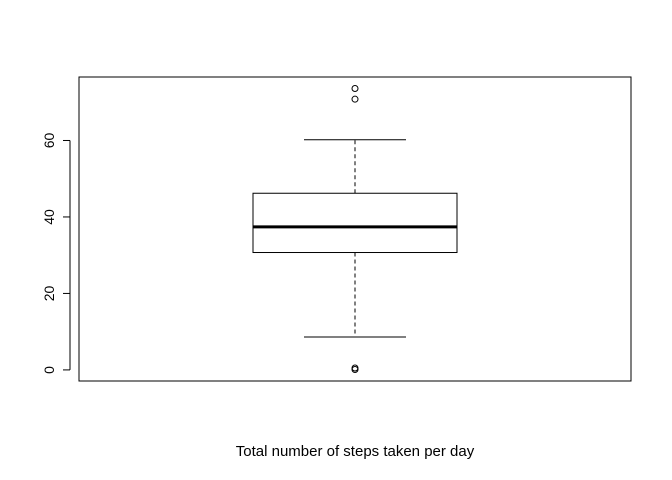 Image resolution: width=672 pixels, height=480 pixels. I want to click on iqr-box, so click(355, 223).